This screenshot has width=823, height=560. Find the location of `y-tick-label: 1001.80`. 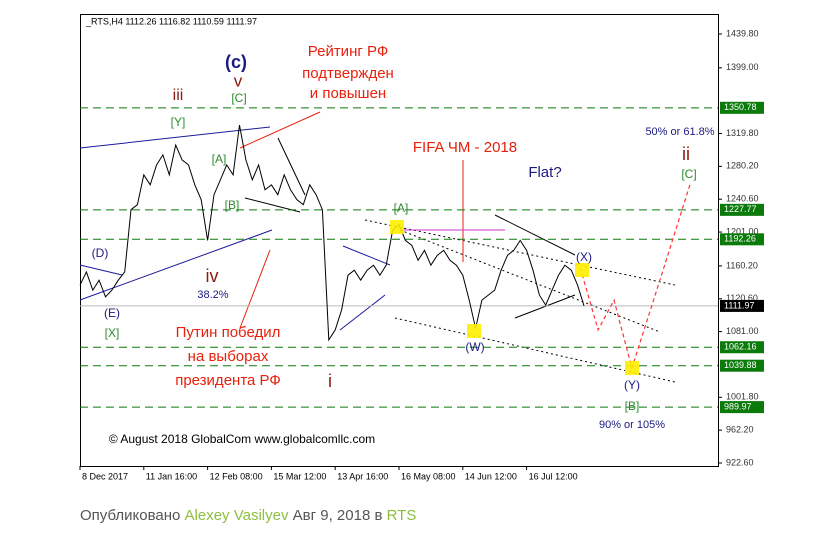

y-tick-label: 1001.80 is located at coordinates (742, 397).